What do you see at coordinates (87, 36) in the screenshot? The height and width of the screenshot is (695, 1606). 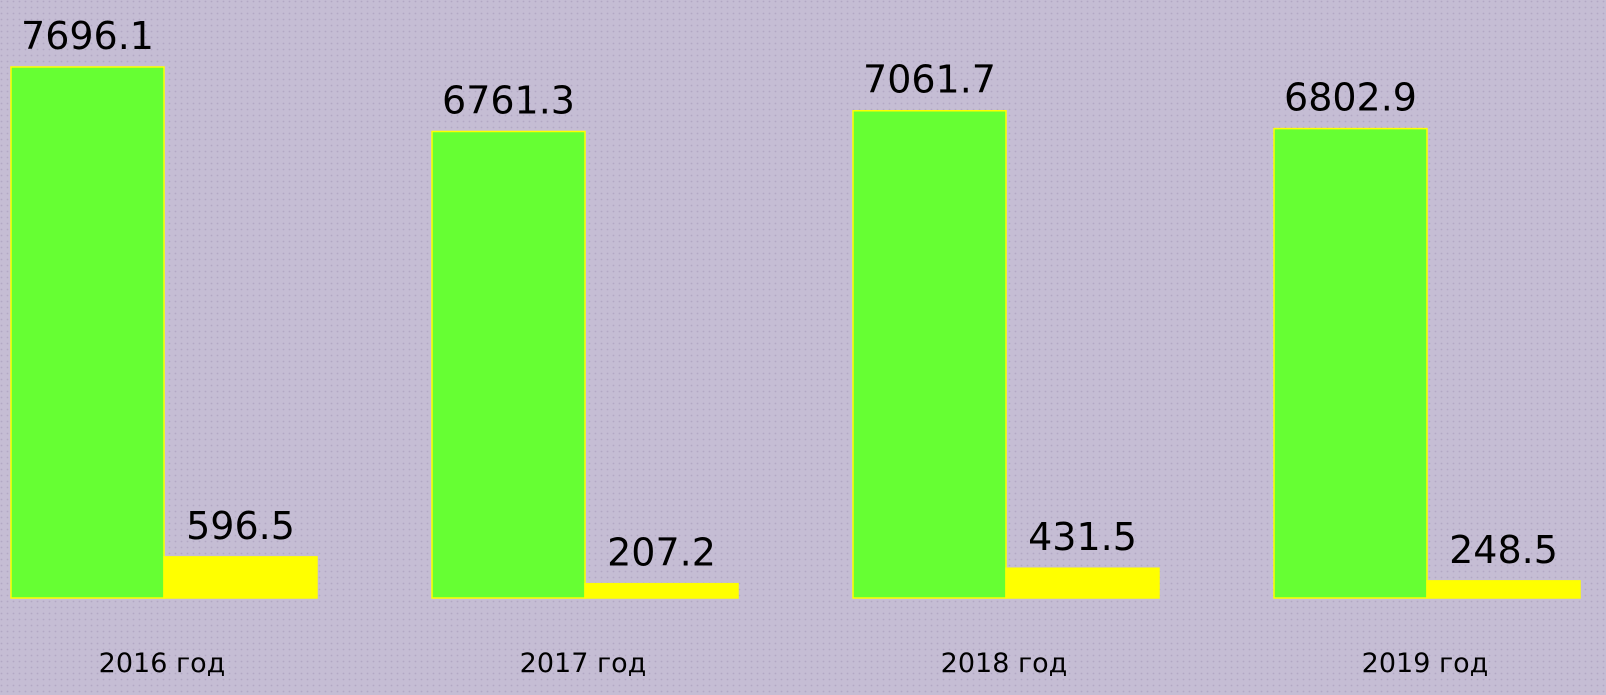 I see `data-label: 7696.1` at bounding box center [87, 36].